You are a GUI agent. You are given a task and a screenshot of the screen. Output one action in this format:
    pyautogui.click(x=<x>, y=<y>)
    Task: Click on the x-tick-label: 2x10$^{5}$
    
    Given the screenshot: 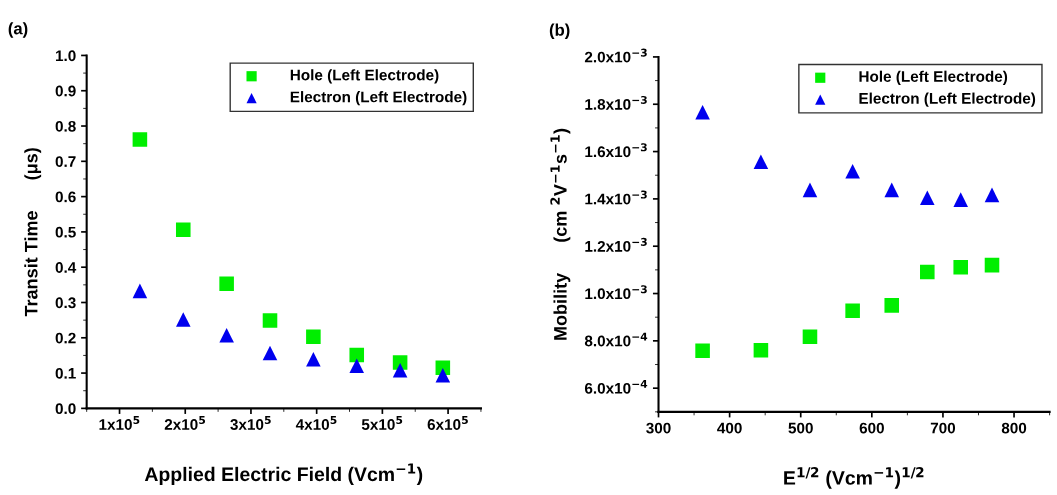 What is the action you would take?
    pyautogui.click(x=185, y=423)
    